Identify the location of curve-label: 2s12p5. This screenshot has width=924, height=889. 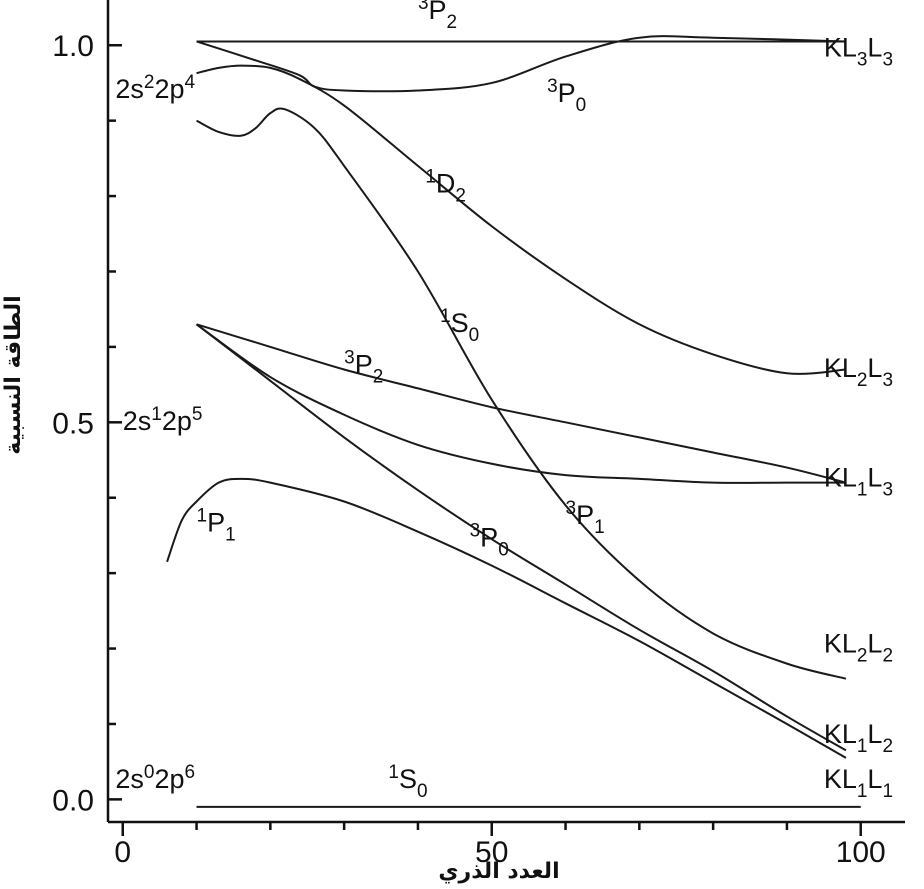
(163, 420).